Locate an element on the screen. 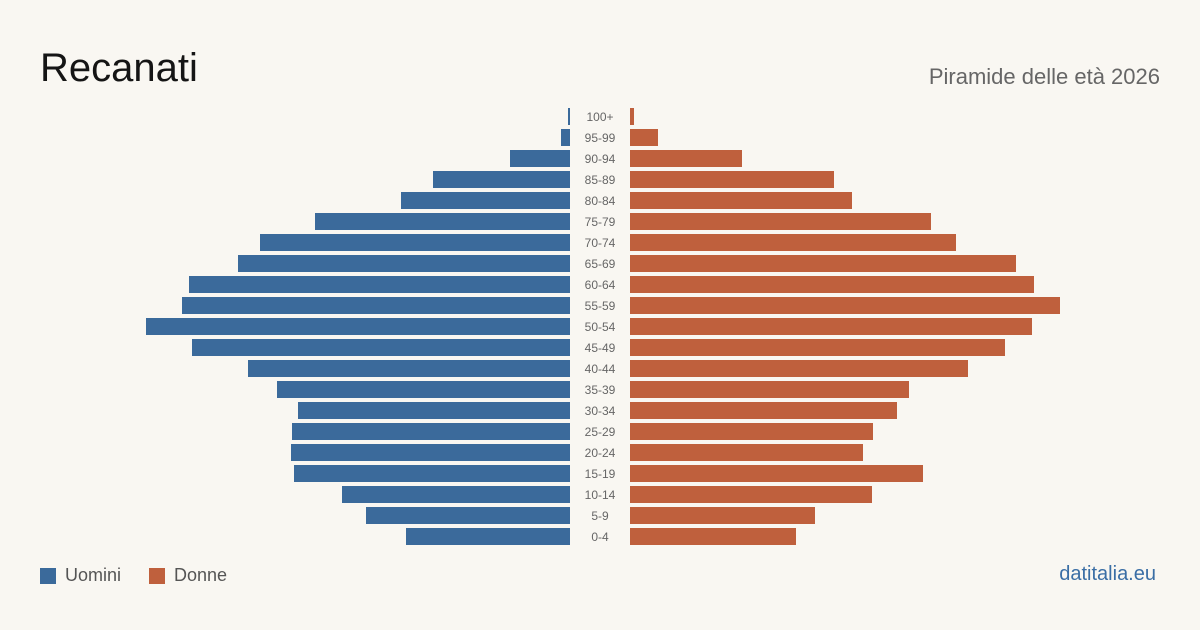  age-label-40-44: 40-44 is located at coordinates (600, 369).